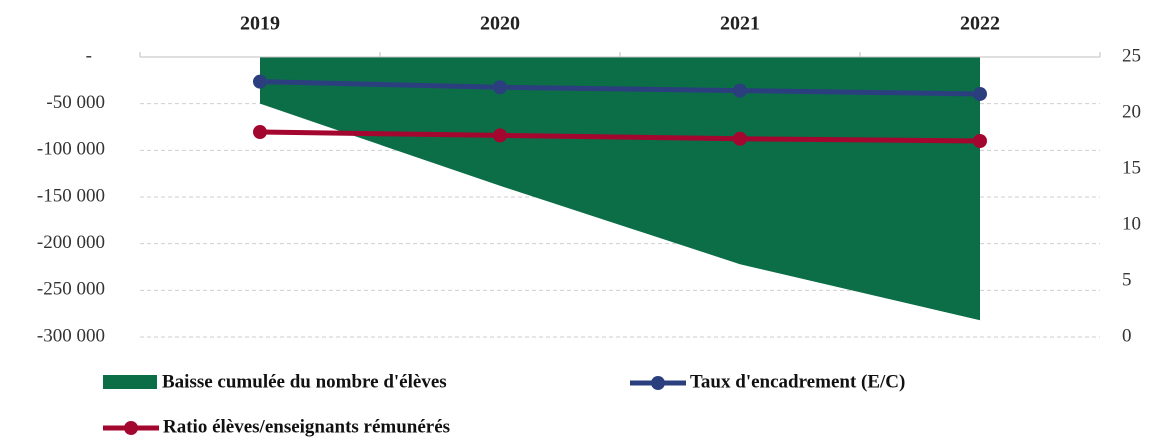 This screenshot has width=1154, height=441. What do you see at coordinates (980, 24) in the screenshot?
I see `x-tick-label: 2022` at bounding box center [980, 24].